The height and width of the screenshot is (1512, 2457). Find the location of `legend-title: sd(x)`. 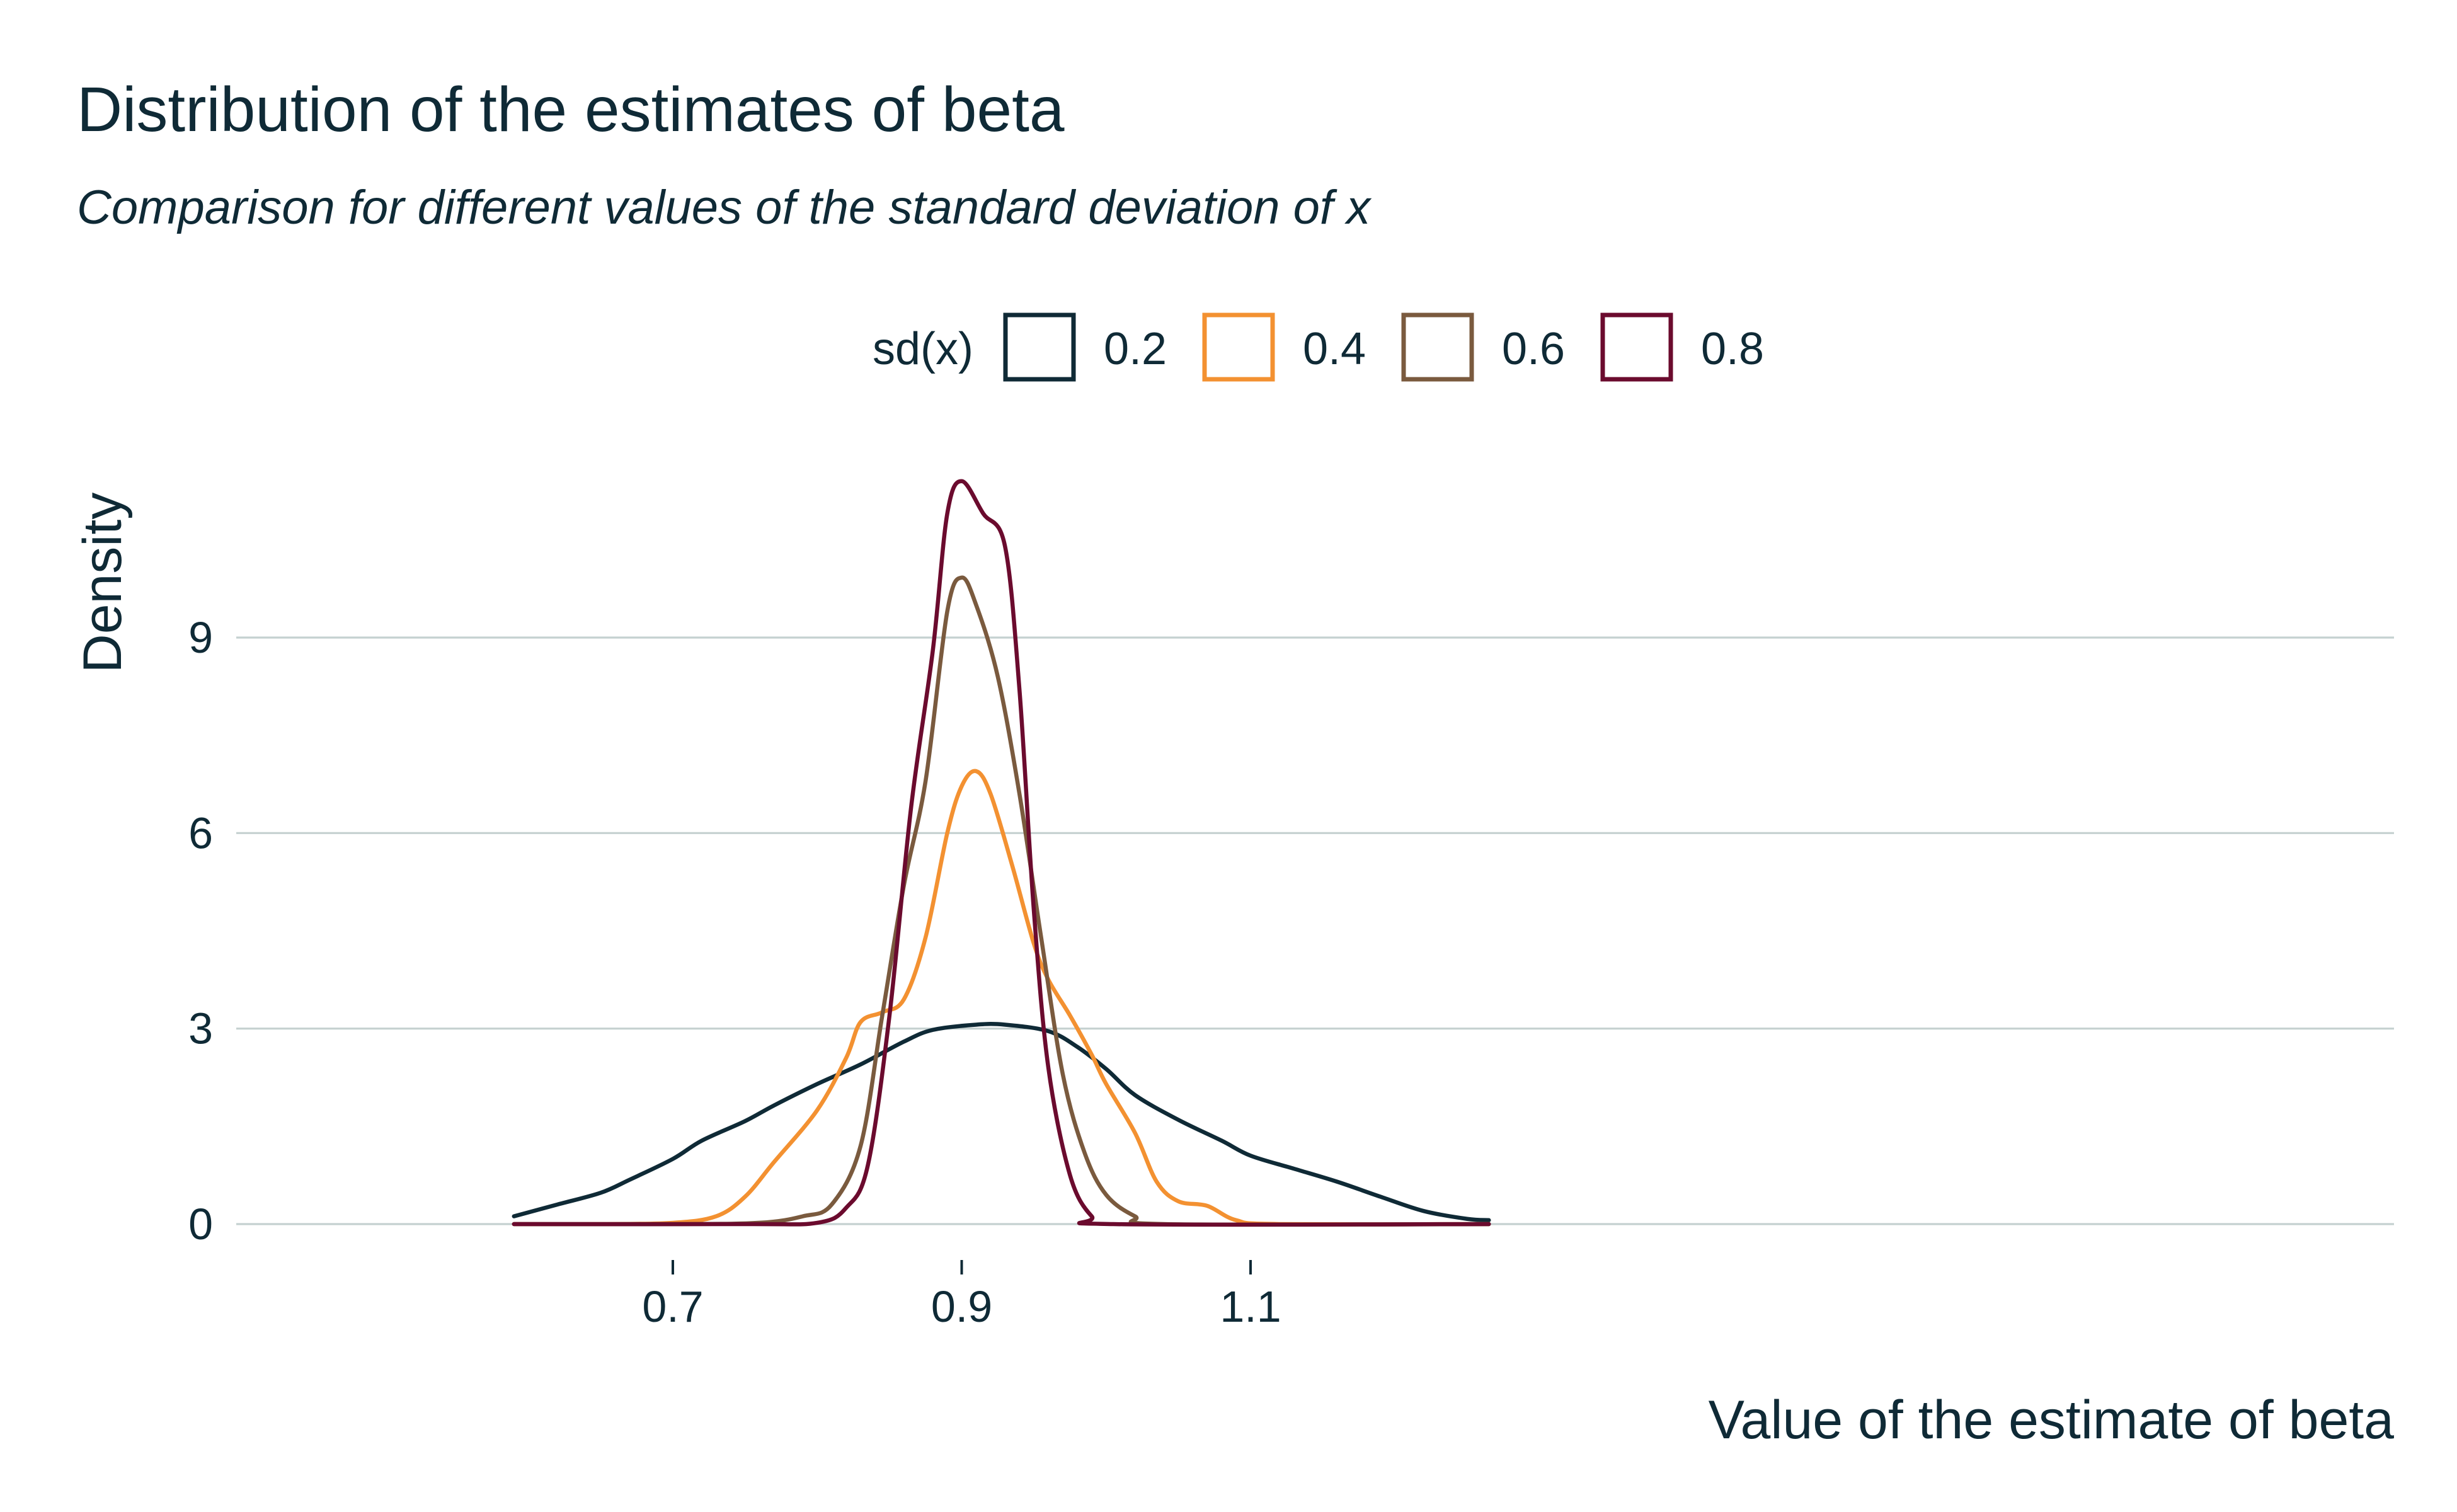

legend-title: sd(x) is located at coordinates (923, 349).